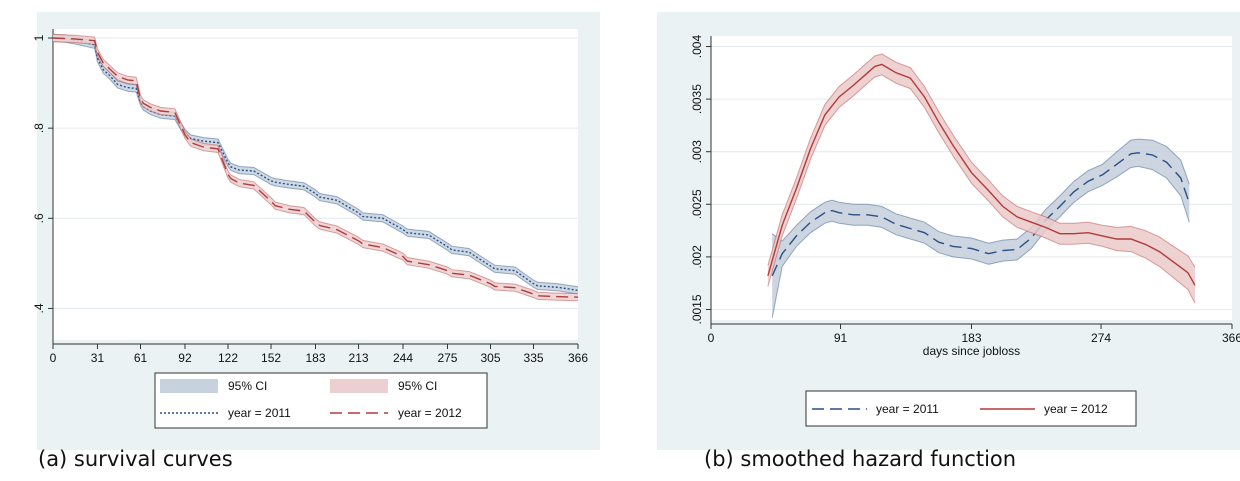 This screenshot has height=481, width=1240. Describe the element at coordinates (39, 218) in the screenshot. I see `y-tick-label: .6` at that location.